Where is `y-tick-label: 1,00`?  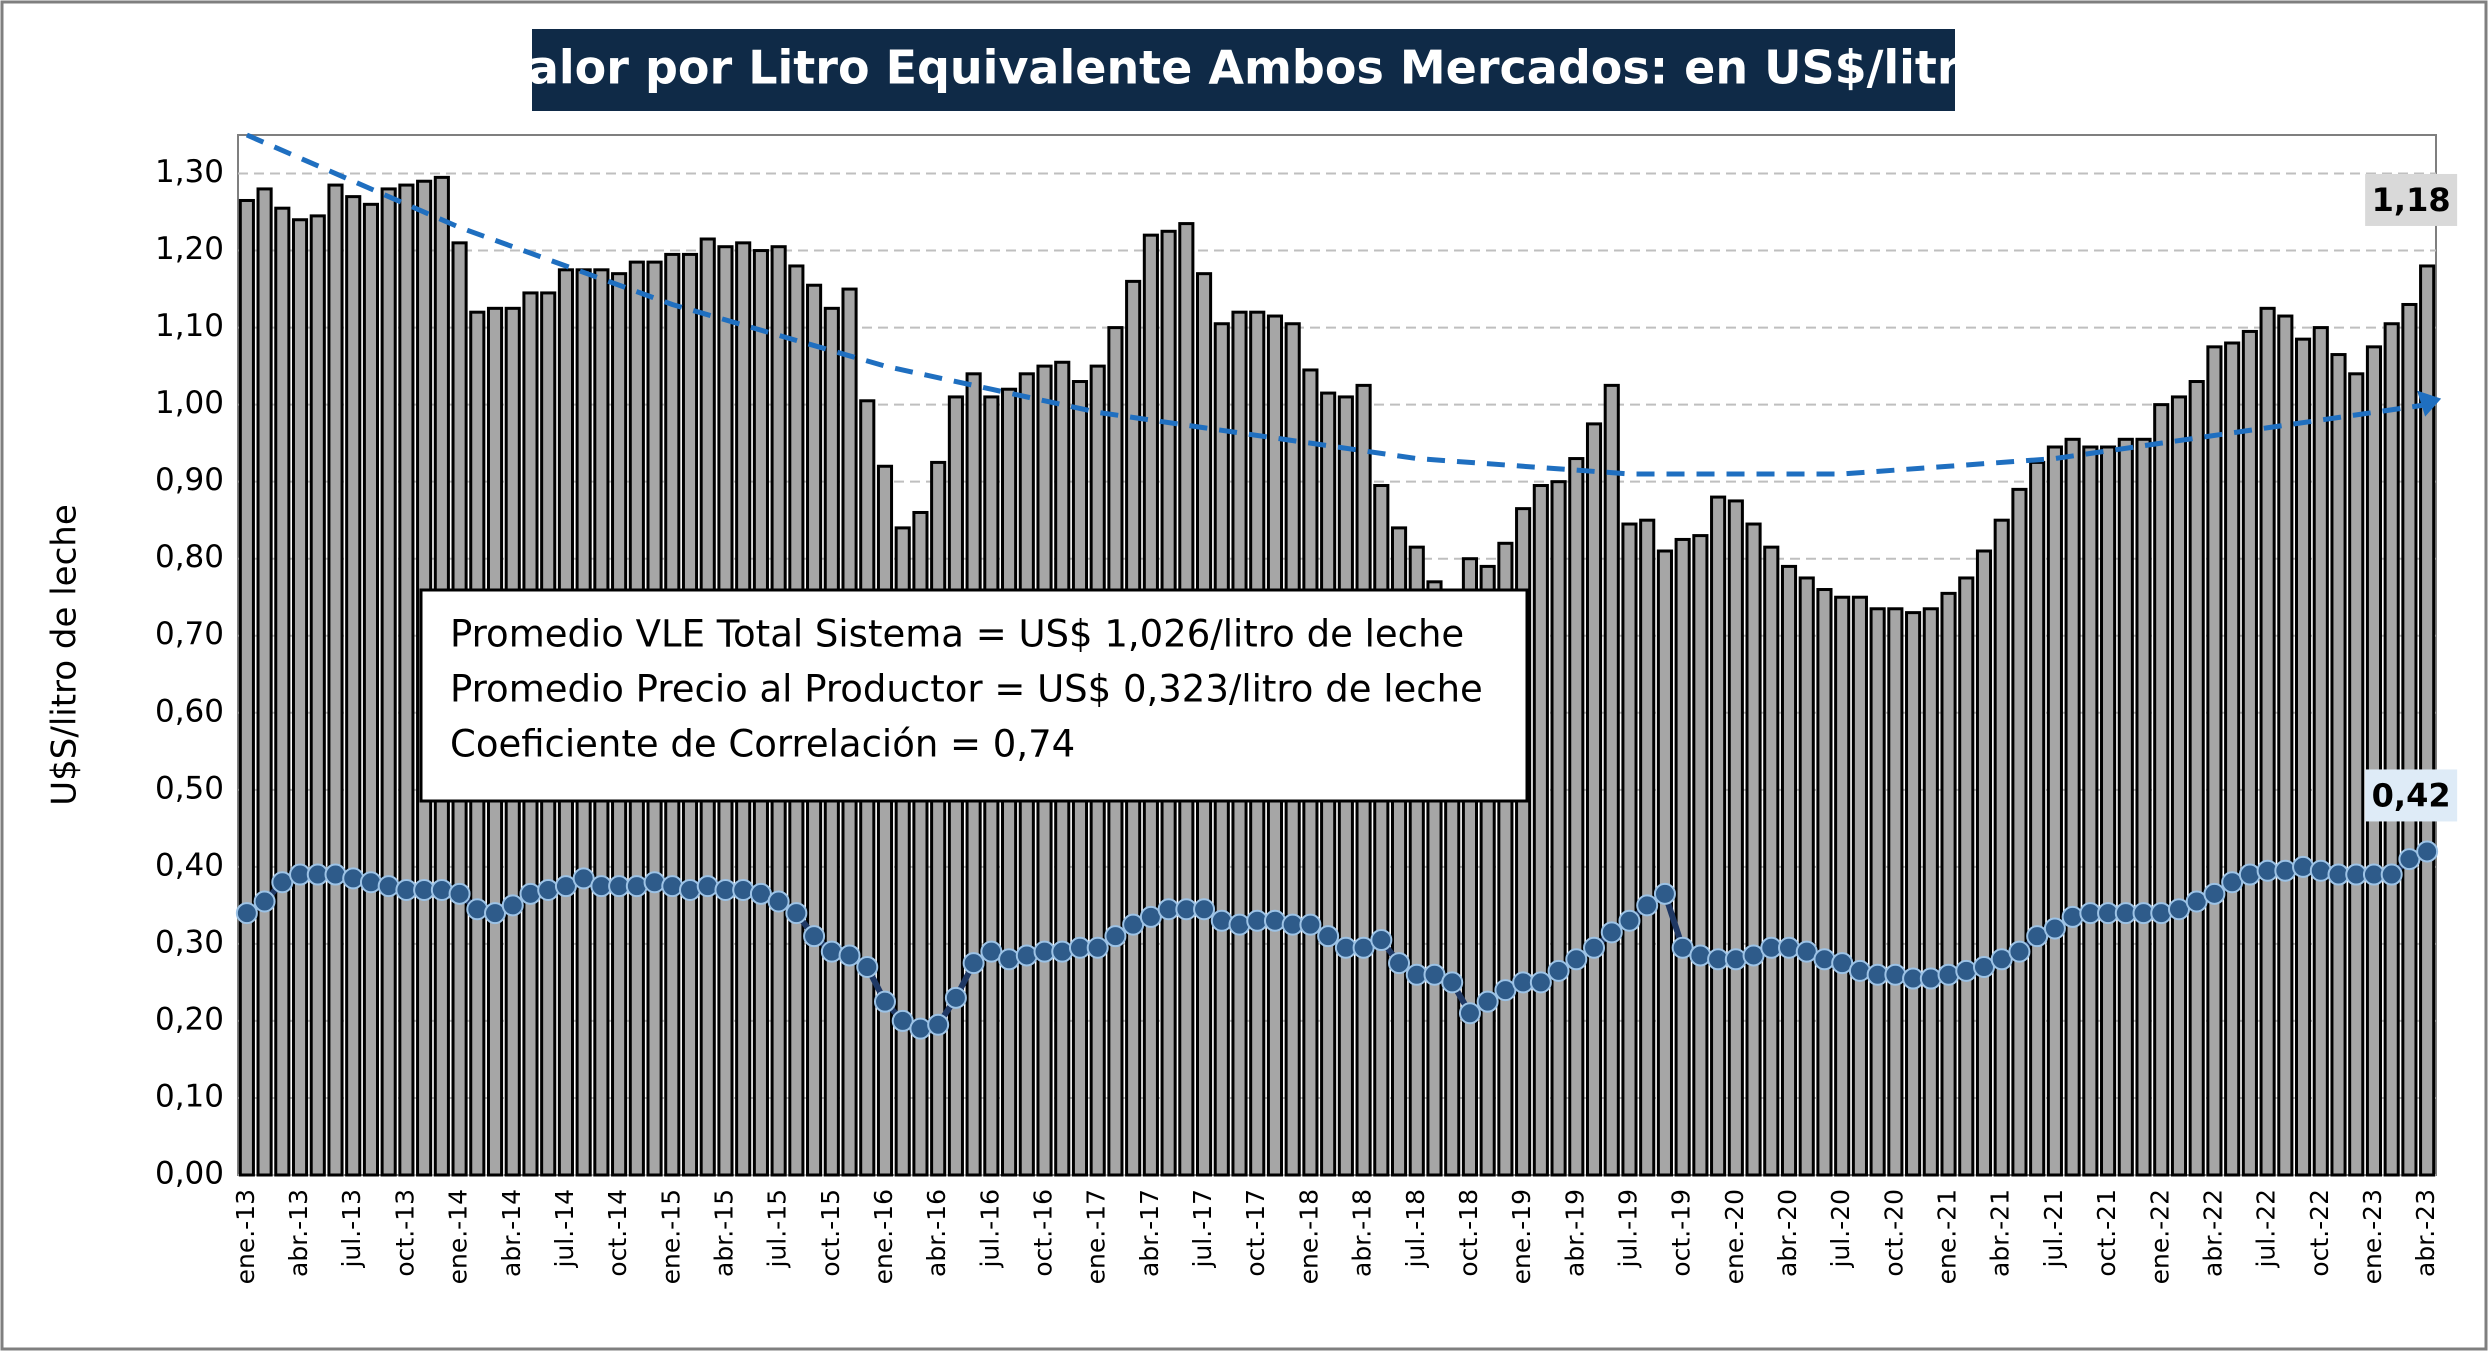 y-tick-label: 1,00 is located at coordinates (189, 403).